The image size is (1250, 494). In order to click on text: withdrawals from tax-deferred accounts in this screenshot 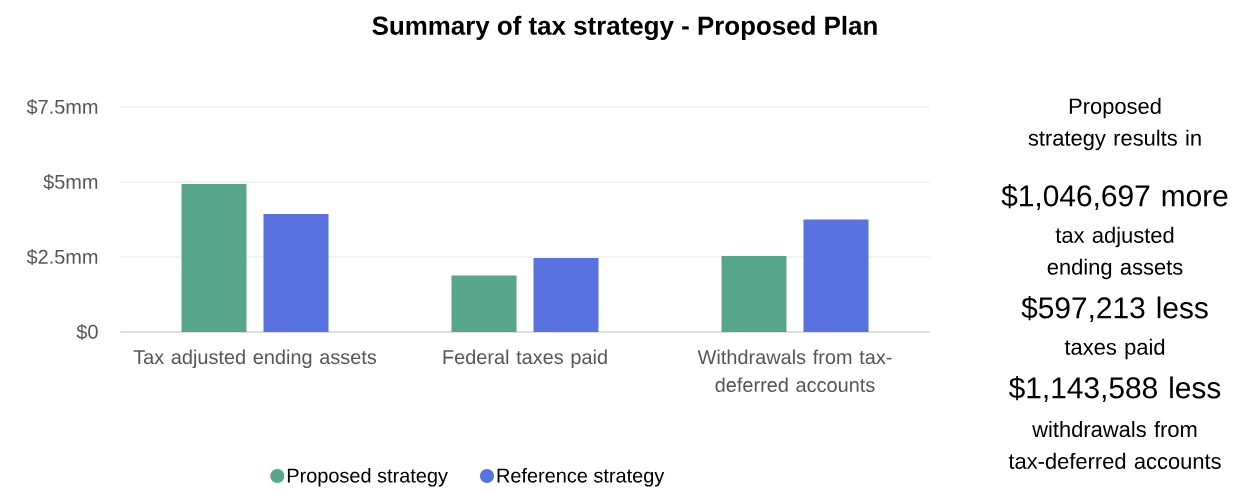, I will do `click(1114, 444)`.